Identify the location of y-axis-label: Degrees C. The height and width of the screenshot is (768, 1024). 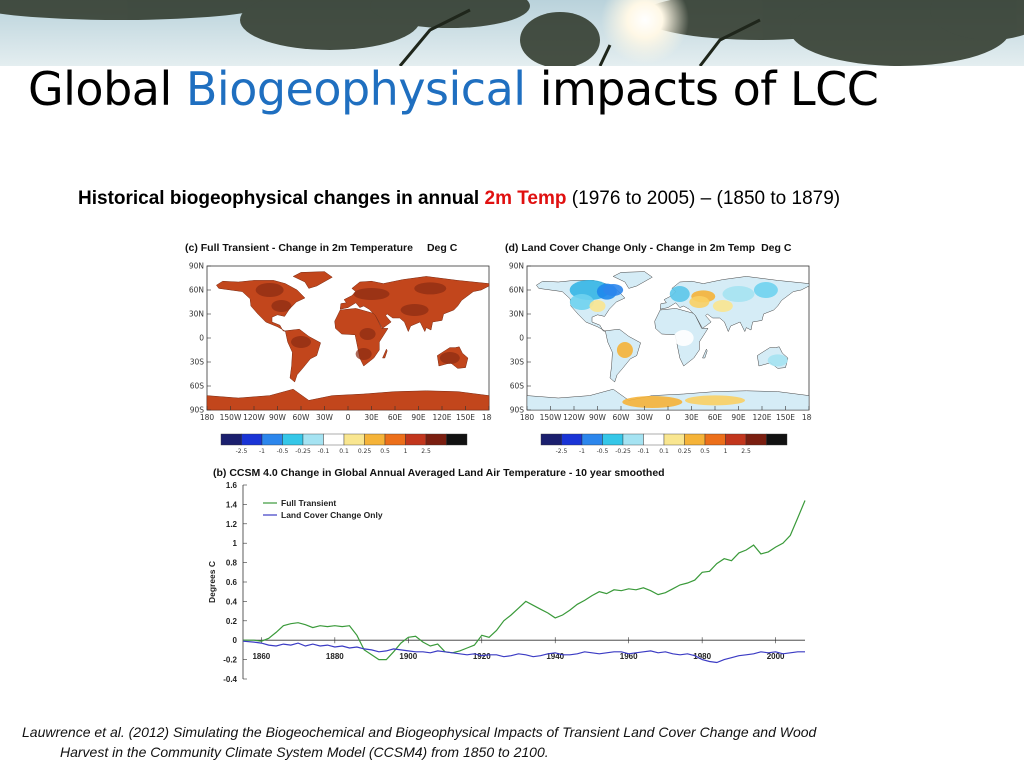
(212, 582).